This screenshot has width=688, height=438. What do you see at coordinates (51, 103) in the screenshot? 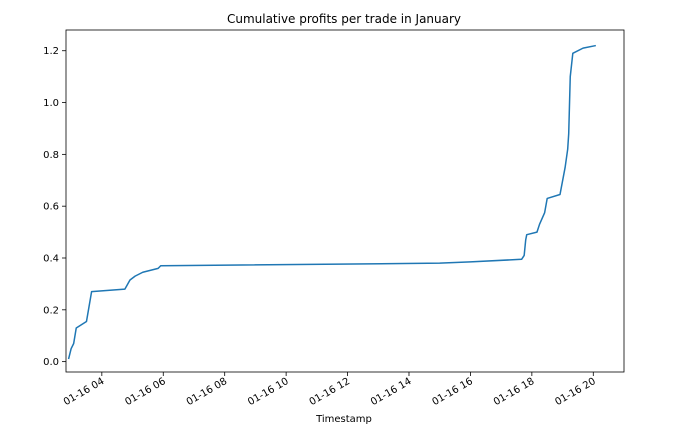
I see `y-tick-label: 1.0` at bounding box center [51, 103].